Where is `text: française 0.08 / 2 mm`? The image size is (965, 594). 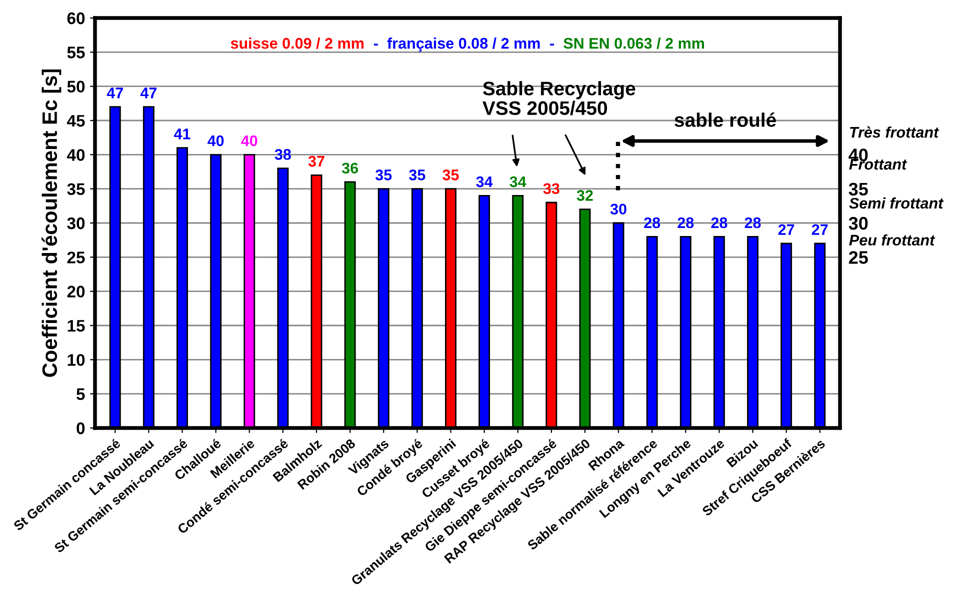 text: française 0.08 / 2 mm is located at coordinates (463, 45).